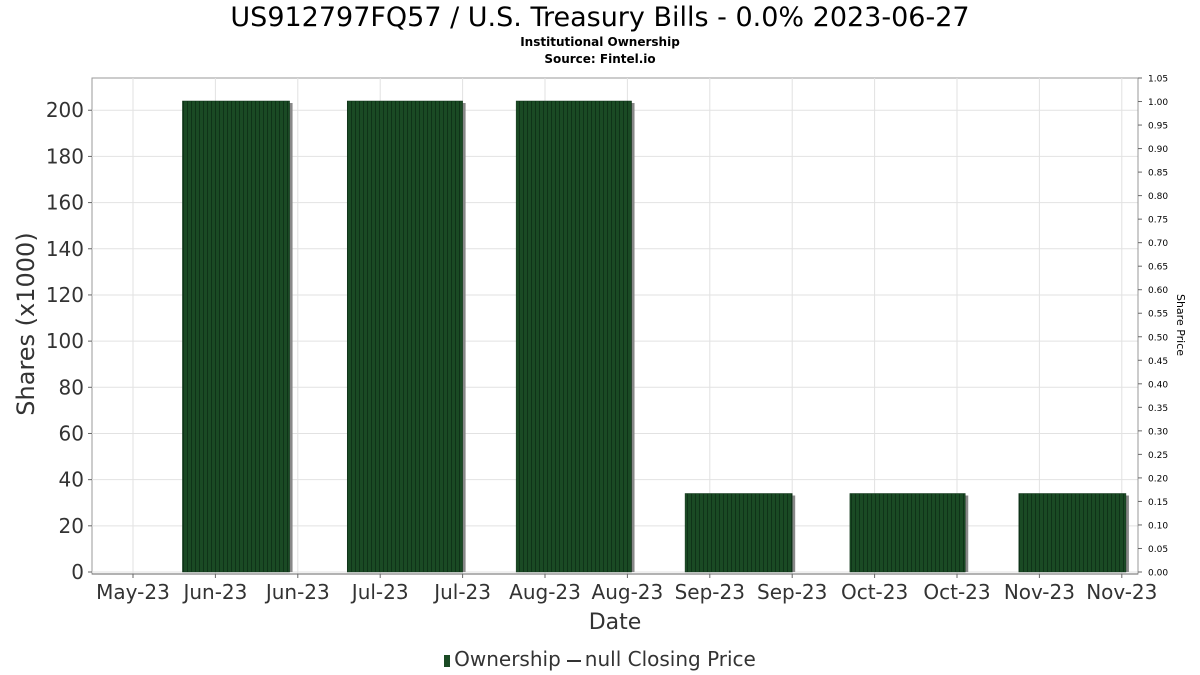 Image resolution: width=1200 pixels, height=675 pixels. I want to click on y2-tick-label: 0.25, so click(1158, 456).